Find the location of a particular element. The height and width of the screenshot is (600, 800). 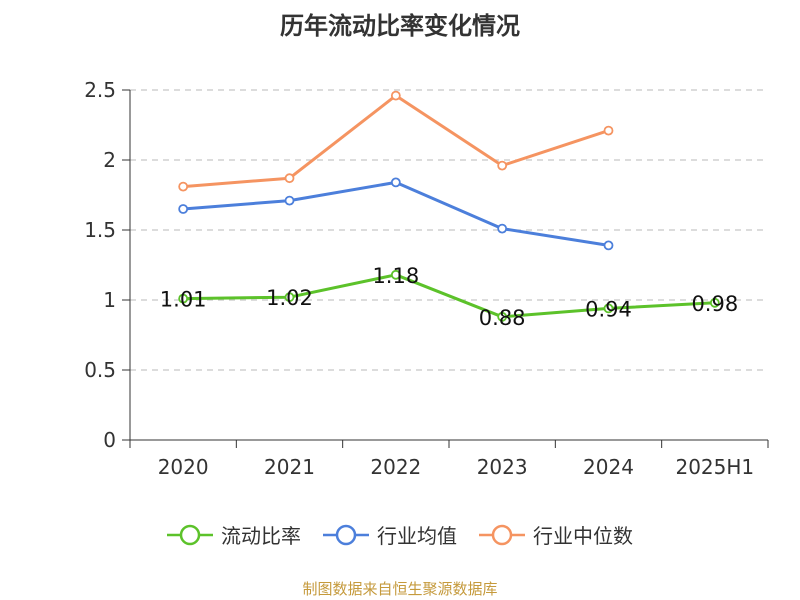

legend: 流动比率 行业均值 行业中位数 is located at coordinates (400, 534).